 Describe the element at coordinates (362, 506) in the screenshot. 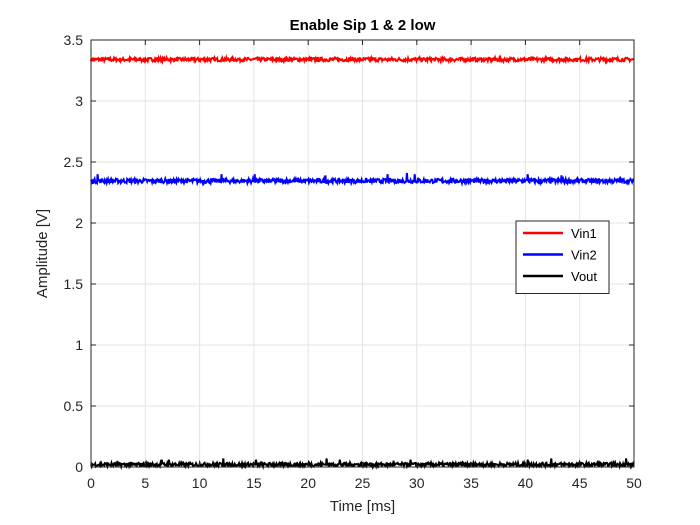

I see `x-axis-label: Time [ms]` at that location.